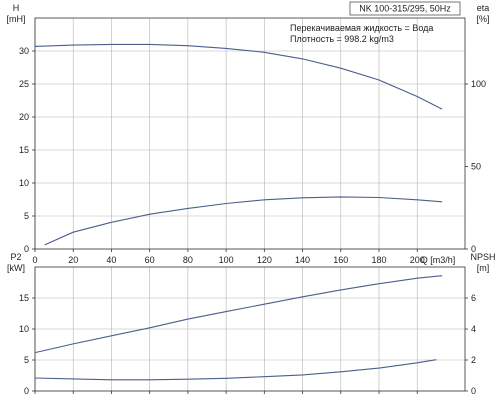  Describe the element at coordinates (302, 260) in the screenshot. I see `panel-1-x-tick-label: 140` at that location.